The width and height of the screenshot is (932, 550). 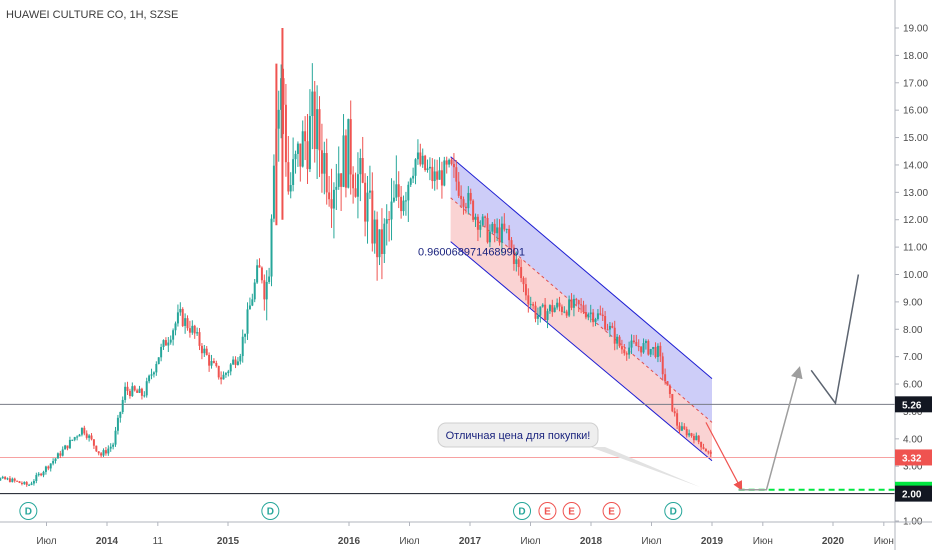 What do you see at coordinates (913, 449) in the screenshot?
I see `price-labels: 5.263.322.142.00` at bounding box center [913, 449].